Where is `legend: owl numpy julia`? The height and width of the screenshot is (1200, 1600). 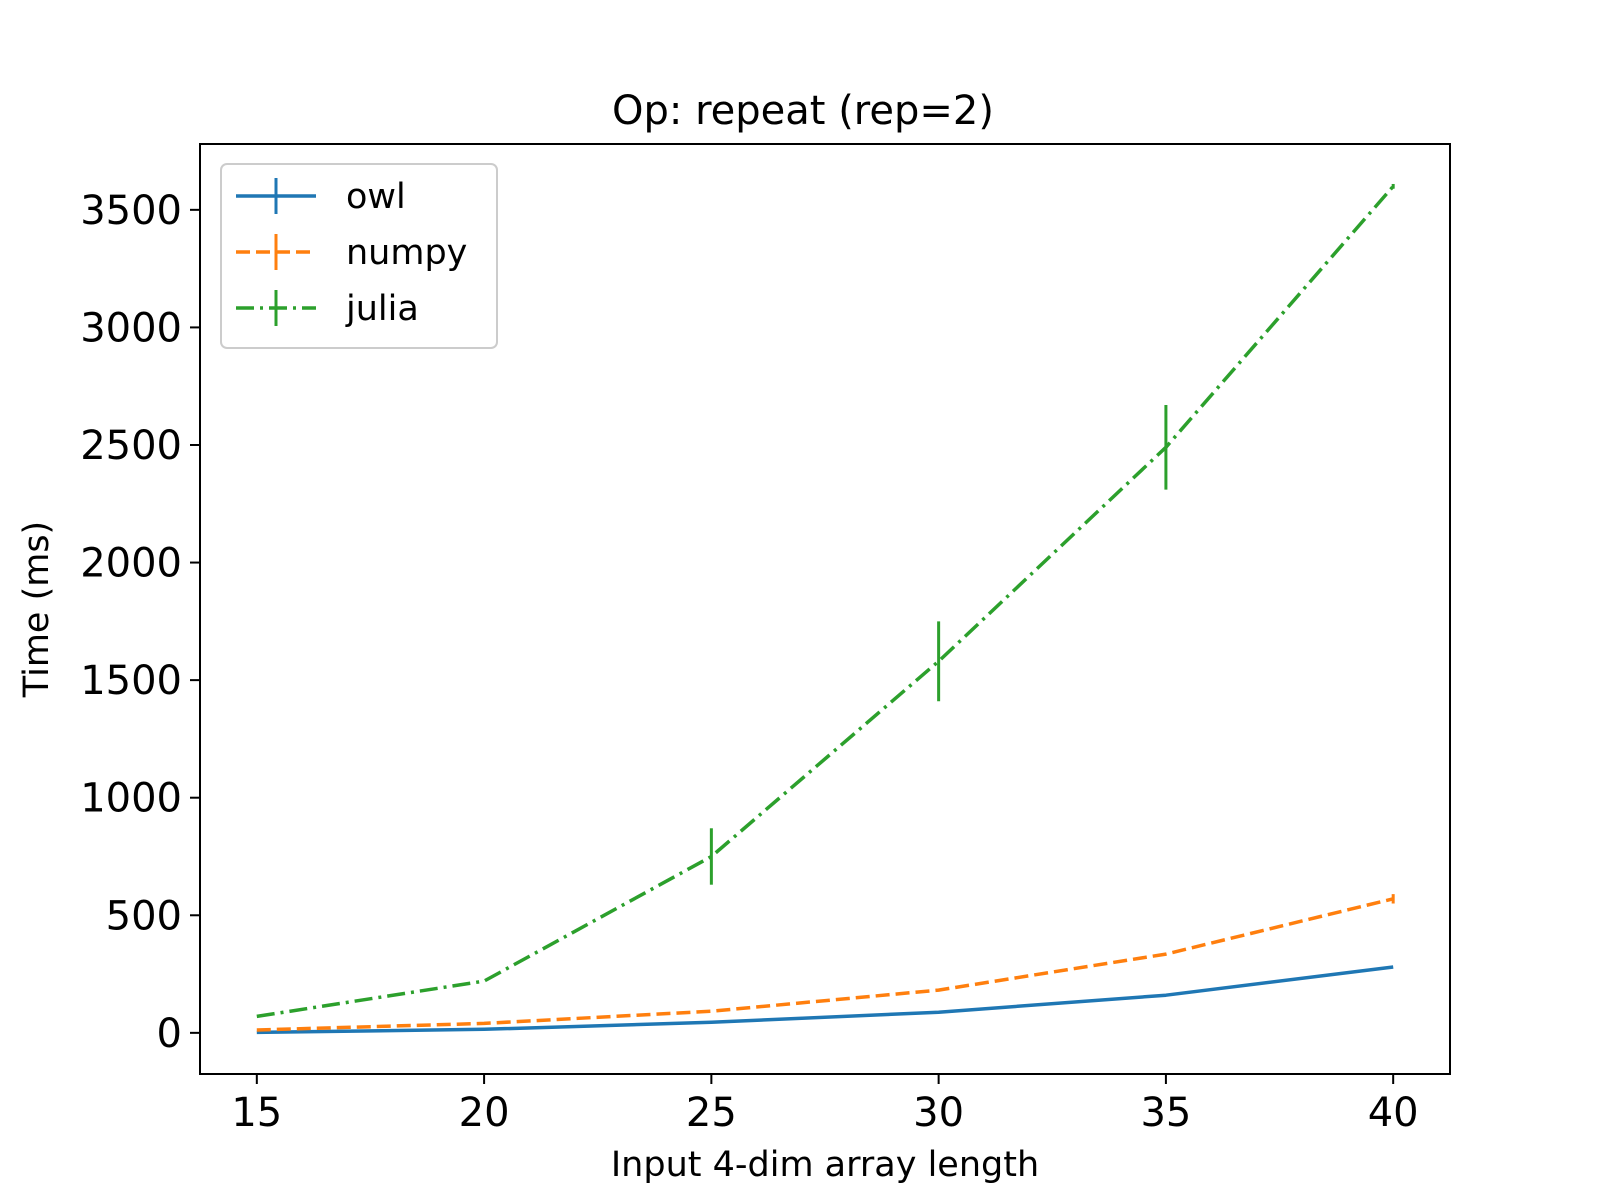
legend: owl numpy julia is located at coordinates (359, 256).